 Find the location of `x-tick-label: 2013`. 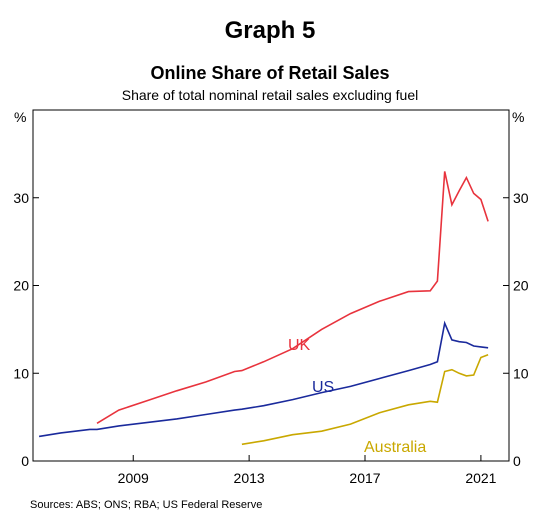

x-tick-label: 2013 is located at coordinates (249, 478).